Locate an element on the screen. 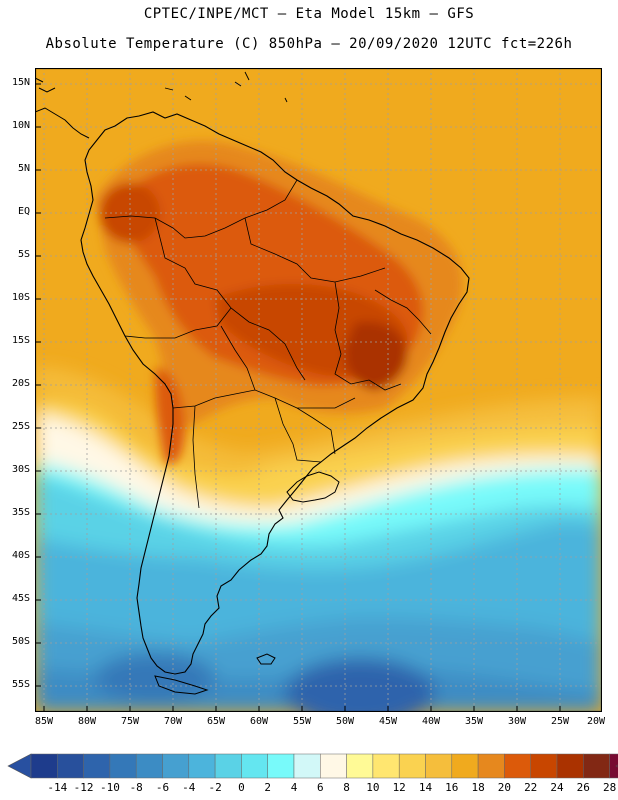  lat-label: 45S is located at coordinates (20, 598).